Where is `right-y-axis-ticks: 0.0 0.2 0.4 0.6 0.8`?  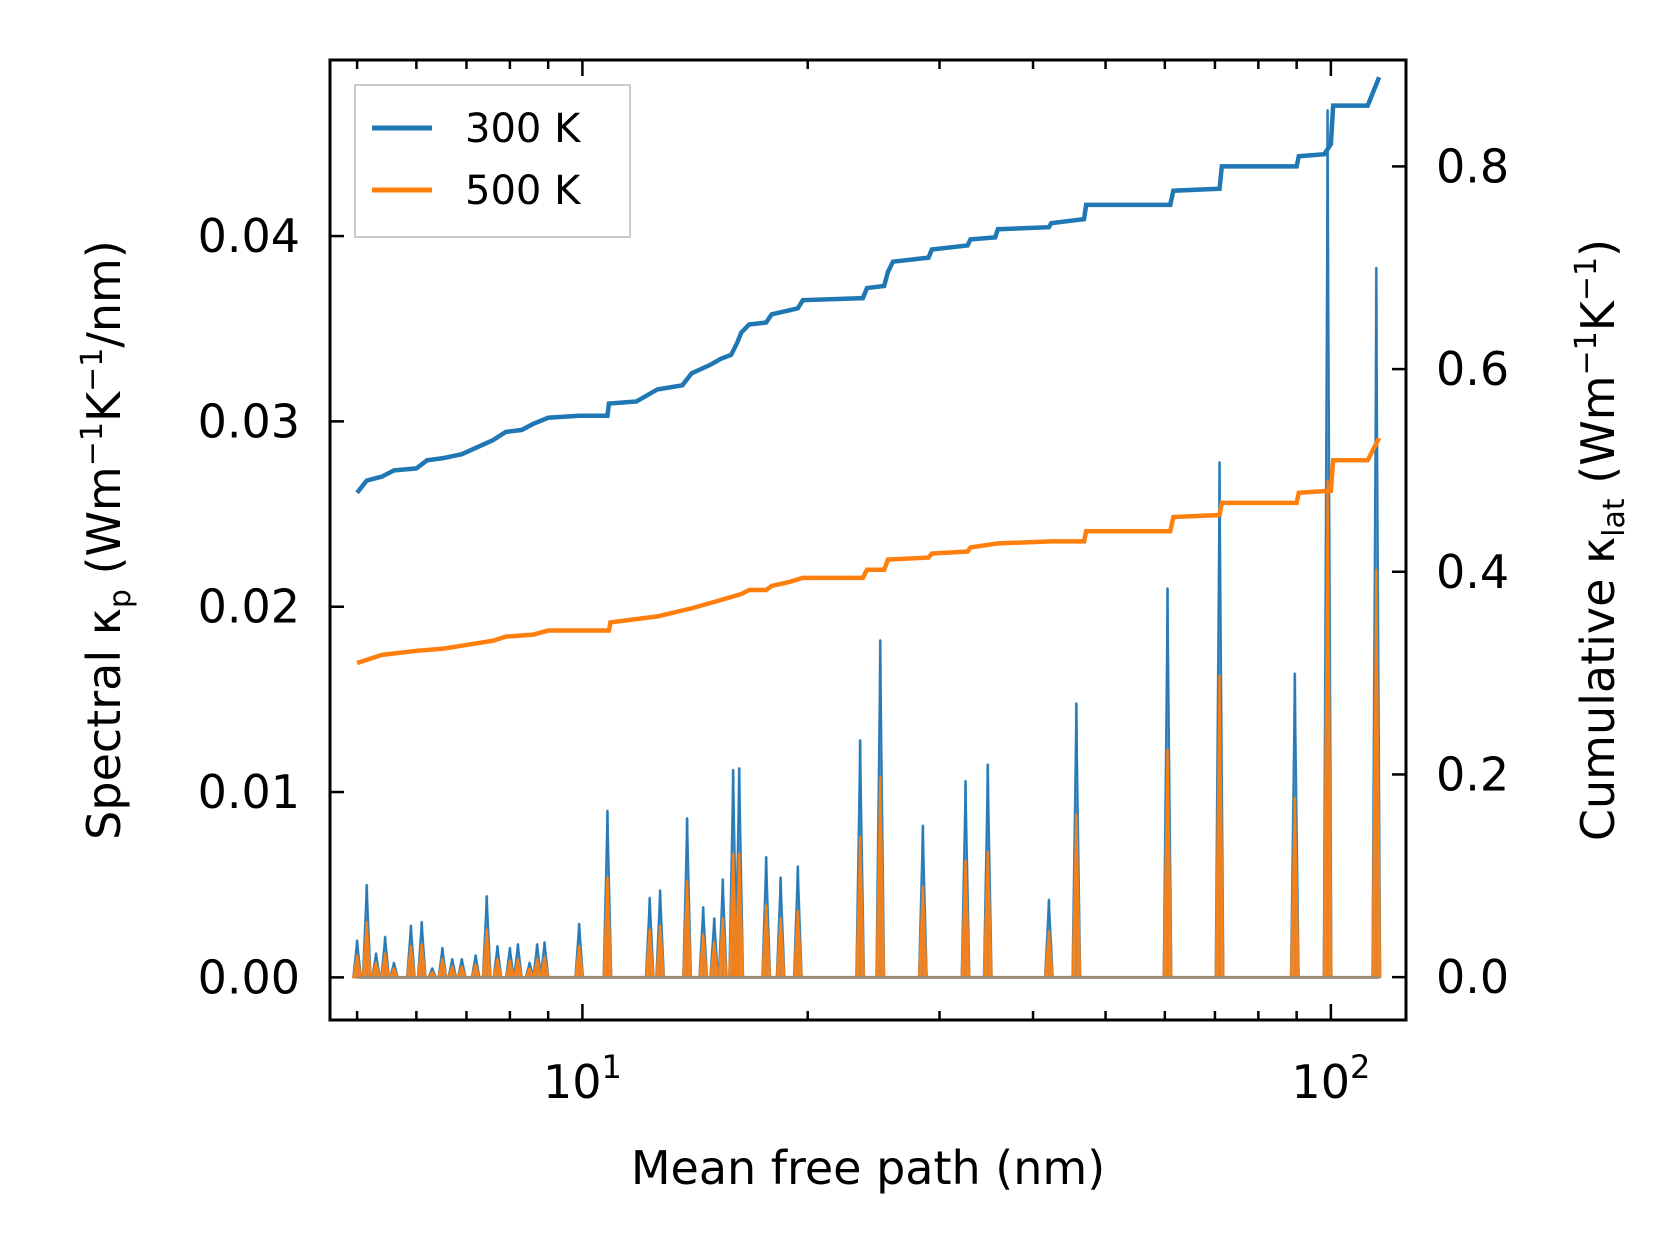 right-y-axis-ticks: 0.0 0.2 0.4 0.6 0.8 is located at coordinates (1450, 571).